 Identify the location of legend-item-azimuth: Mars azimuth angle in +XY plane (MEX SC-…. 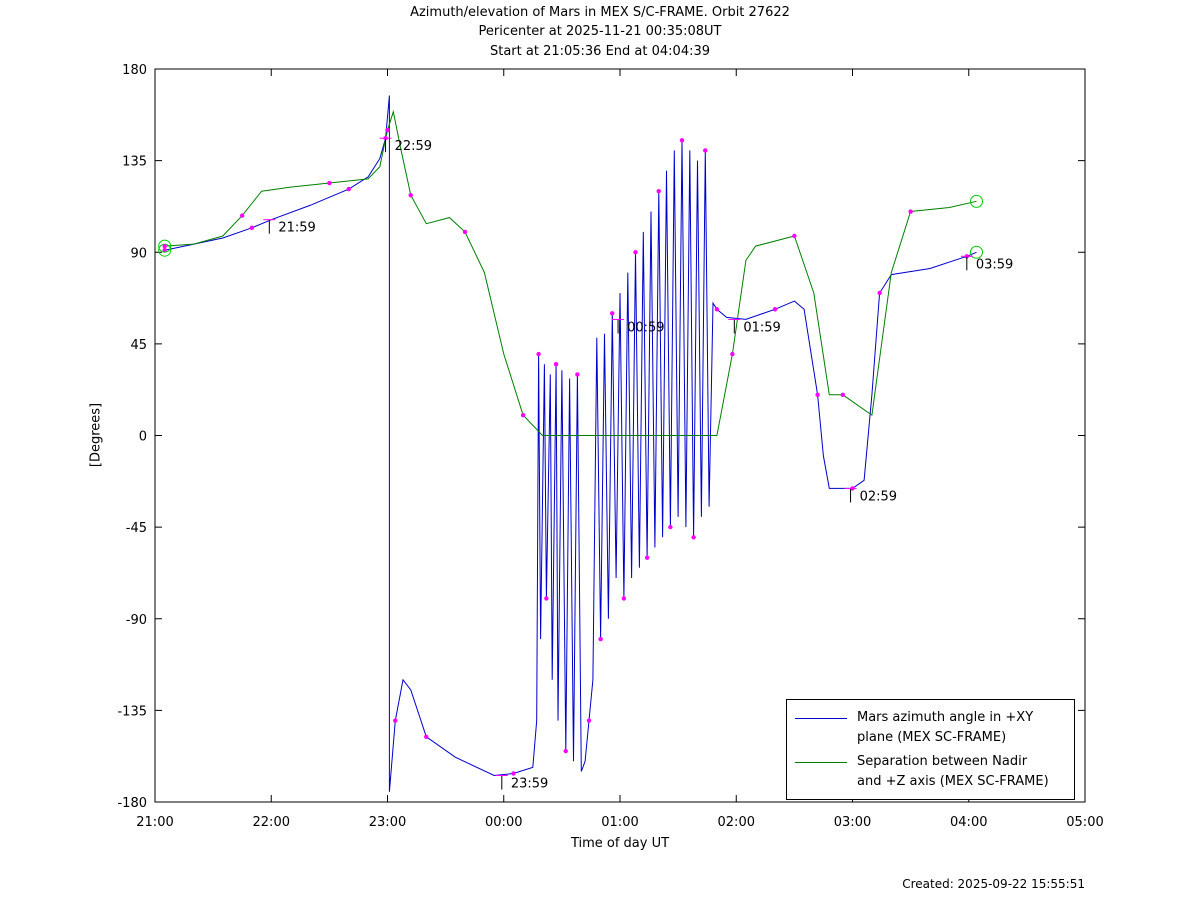
(914, 728).